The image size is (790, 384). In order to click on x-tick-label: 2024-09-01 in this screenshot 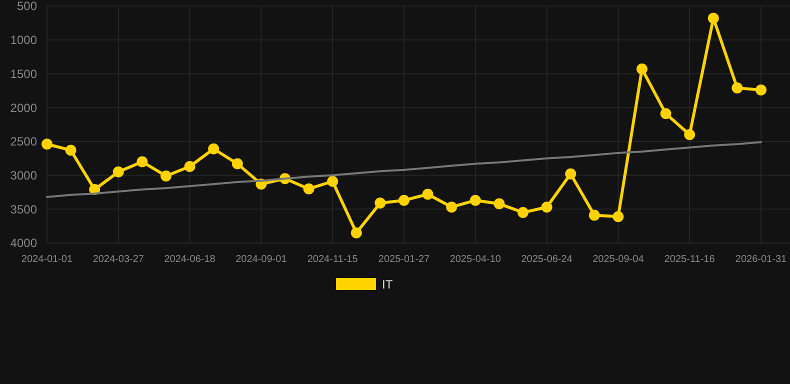, I will do `click(262, 259)`.